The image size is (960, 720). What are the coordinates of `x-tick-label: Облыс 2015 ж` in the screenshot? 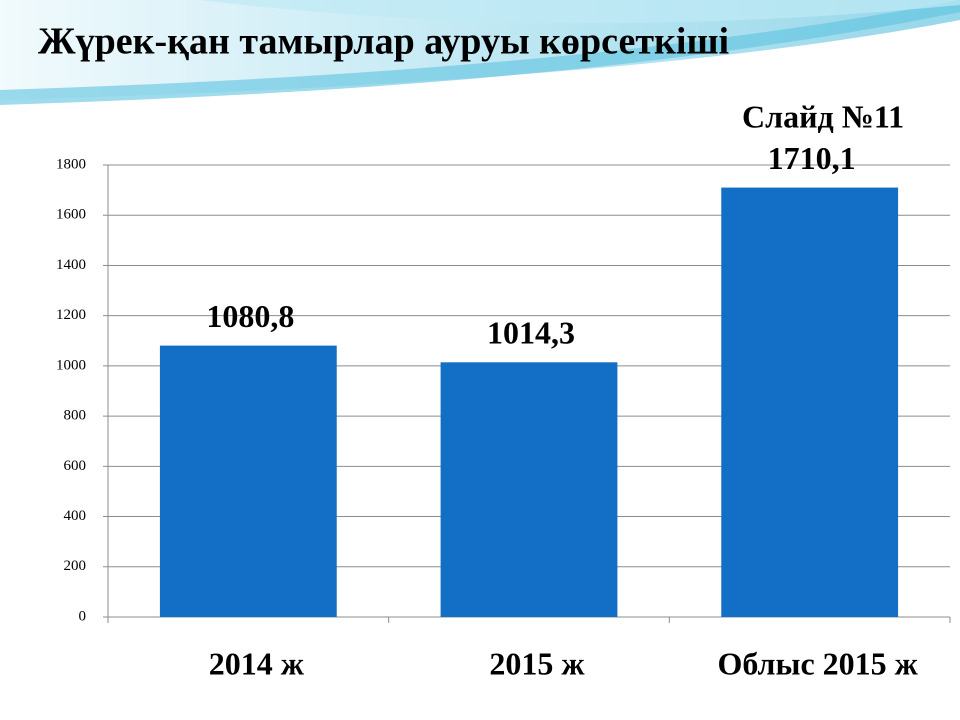 It's located at (817, 663).